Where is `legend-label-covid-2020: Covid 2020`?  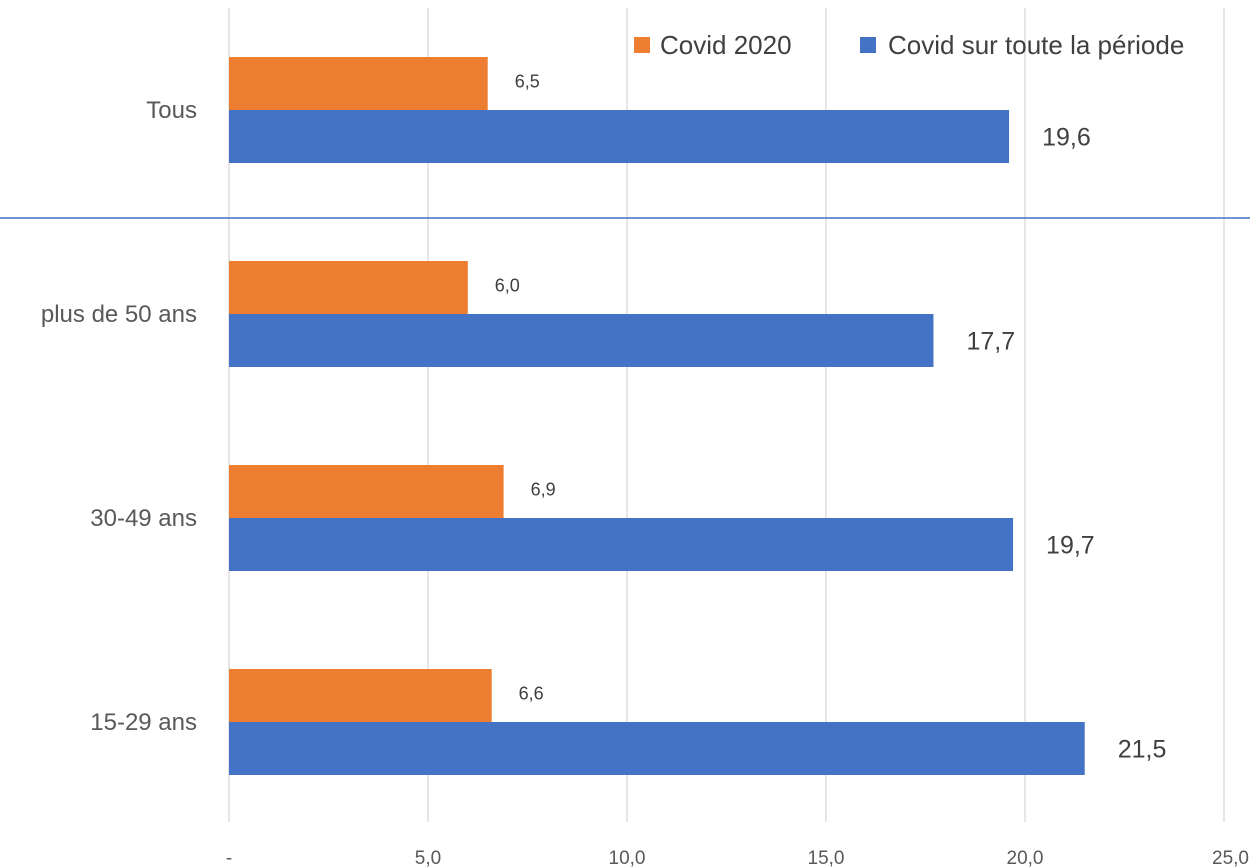
legend-label-covid-2020: Covid 2020 is located at coordinates (726, 45).